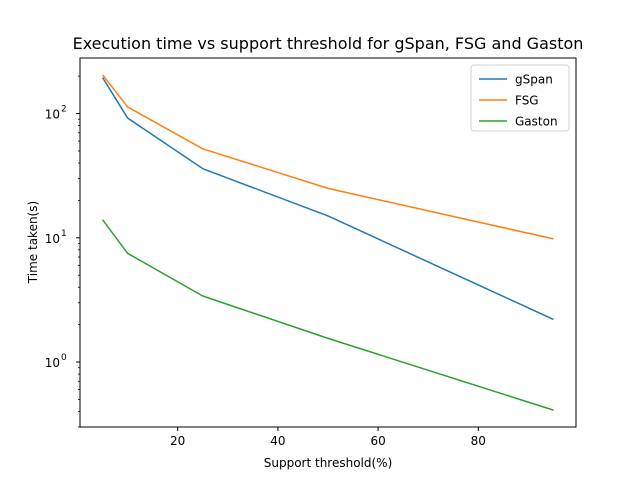 Image resolution: width=640 pixels, height=480 pixels. What do you see at coordinates (64, 234) in the screenshot?
I see `y-tick-exponent: 1` at bounding box center [64, 234].